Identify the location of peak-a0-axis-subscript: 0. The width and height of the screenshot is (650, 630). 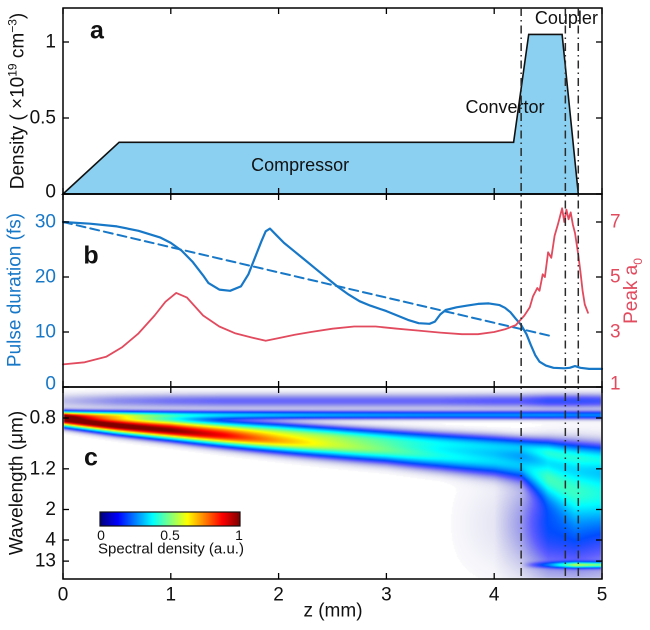
(637, 261).